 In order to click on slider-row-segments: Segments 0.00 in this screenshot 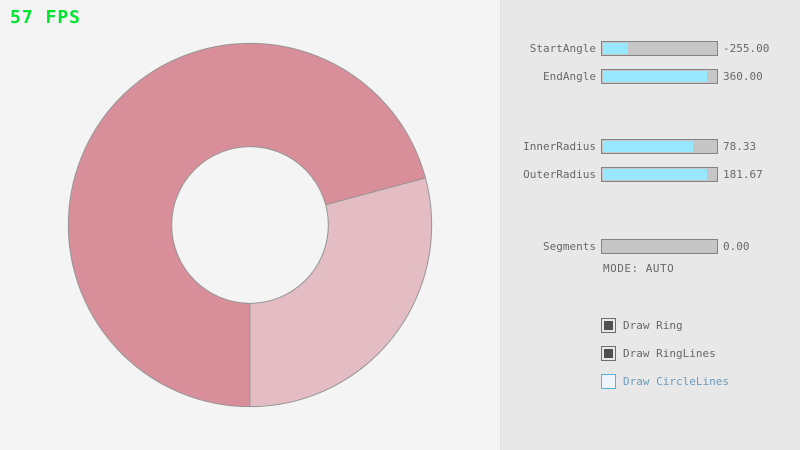, I will do `click(650, 246)`.